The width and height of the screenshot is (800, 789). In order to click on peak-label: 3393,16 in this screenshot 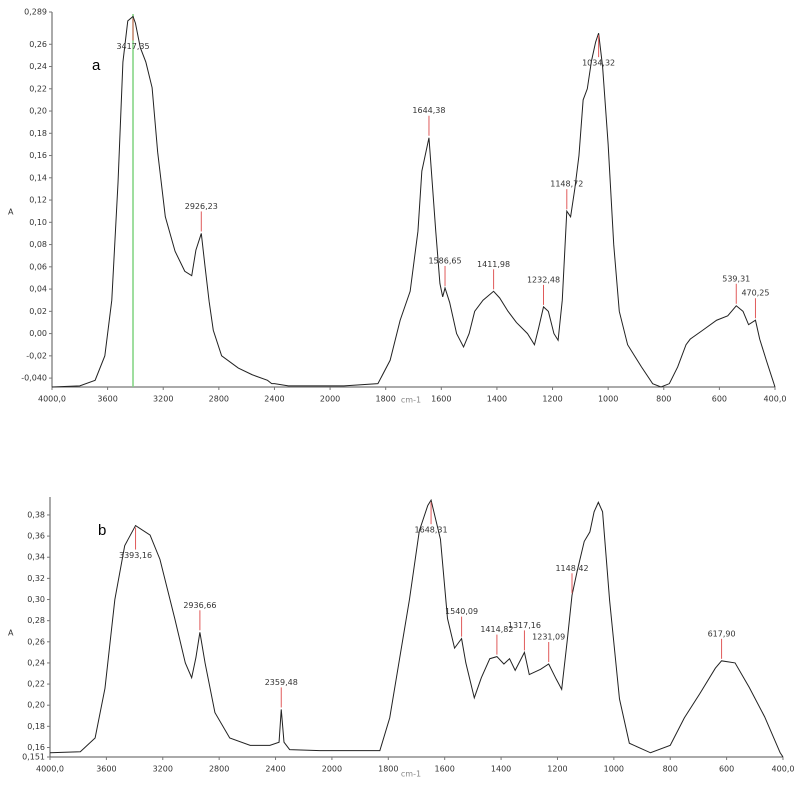, I will do `click(135, 555)`.